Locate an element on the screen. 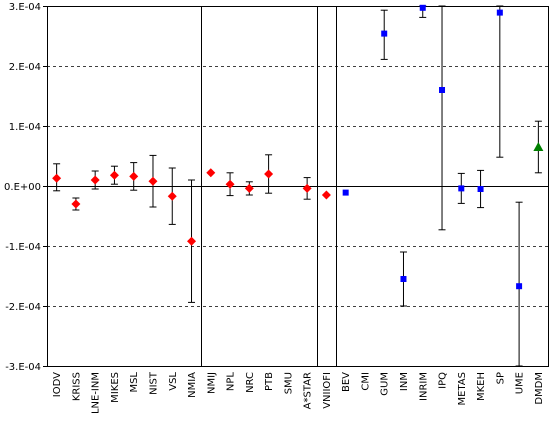 This screenshot has width=552, height=426. point-GUM is located at coordinates (384, 33).